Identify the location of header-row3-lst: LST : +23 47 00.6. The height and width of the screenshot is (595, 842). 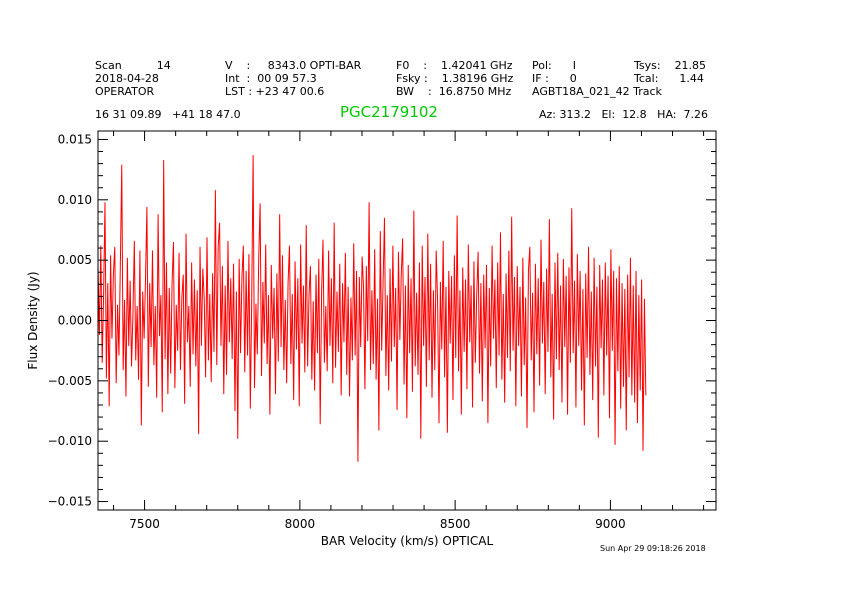
(275, 91).